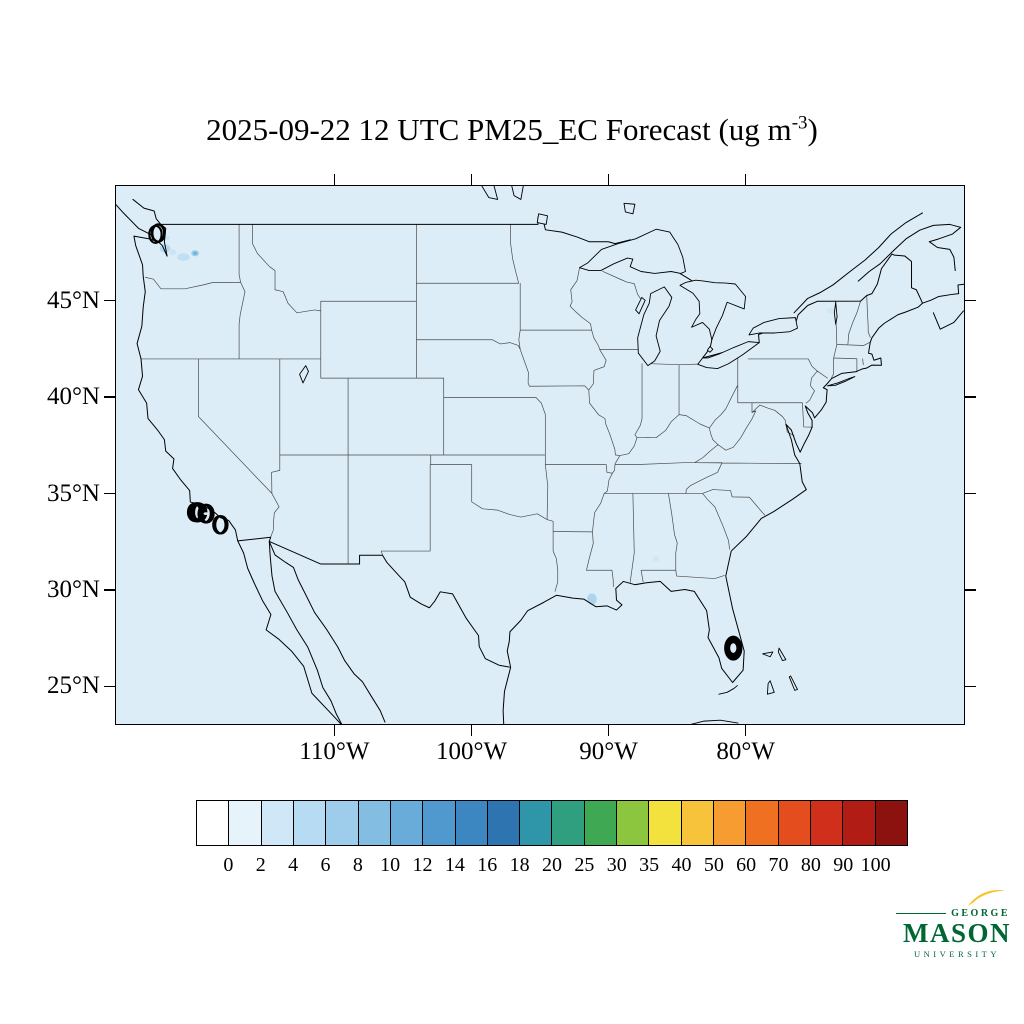  Describe the element at coordinates (810, 865) in the screenshot. I see `colorbar-tick-label: 80` at that location.